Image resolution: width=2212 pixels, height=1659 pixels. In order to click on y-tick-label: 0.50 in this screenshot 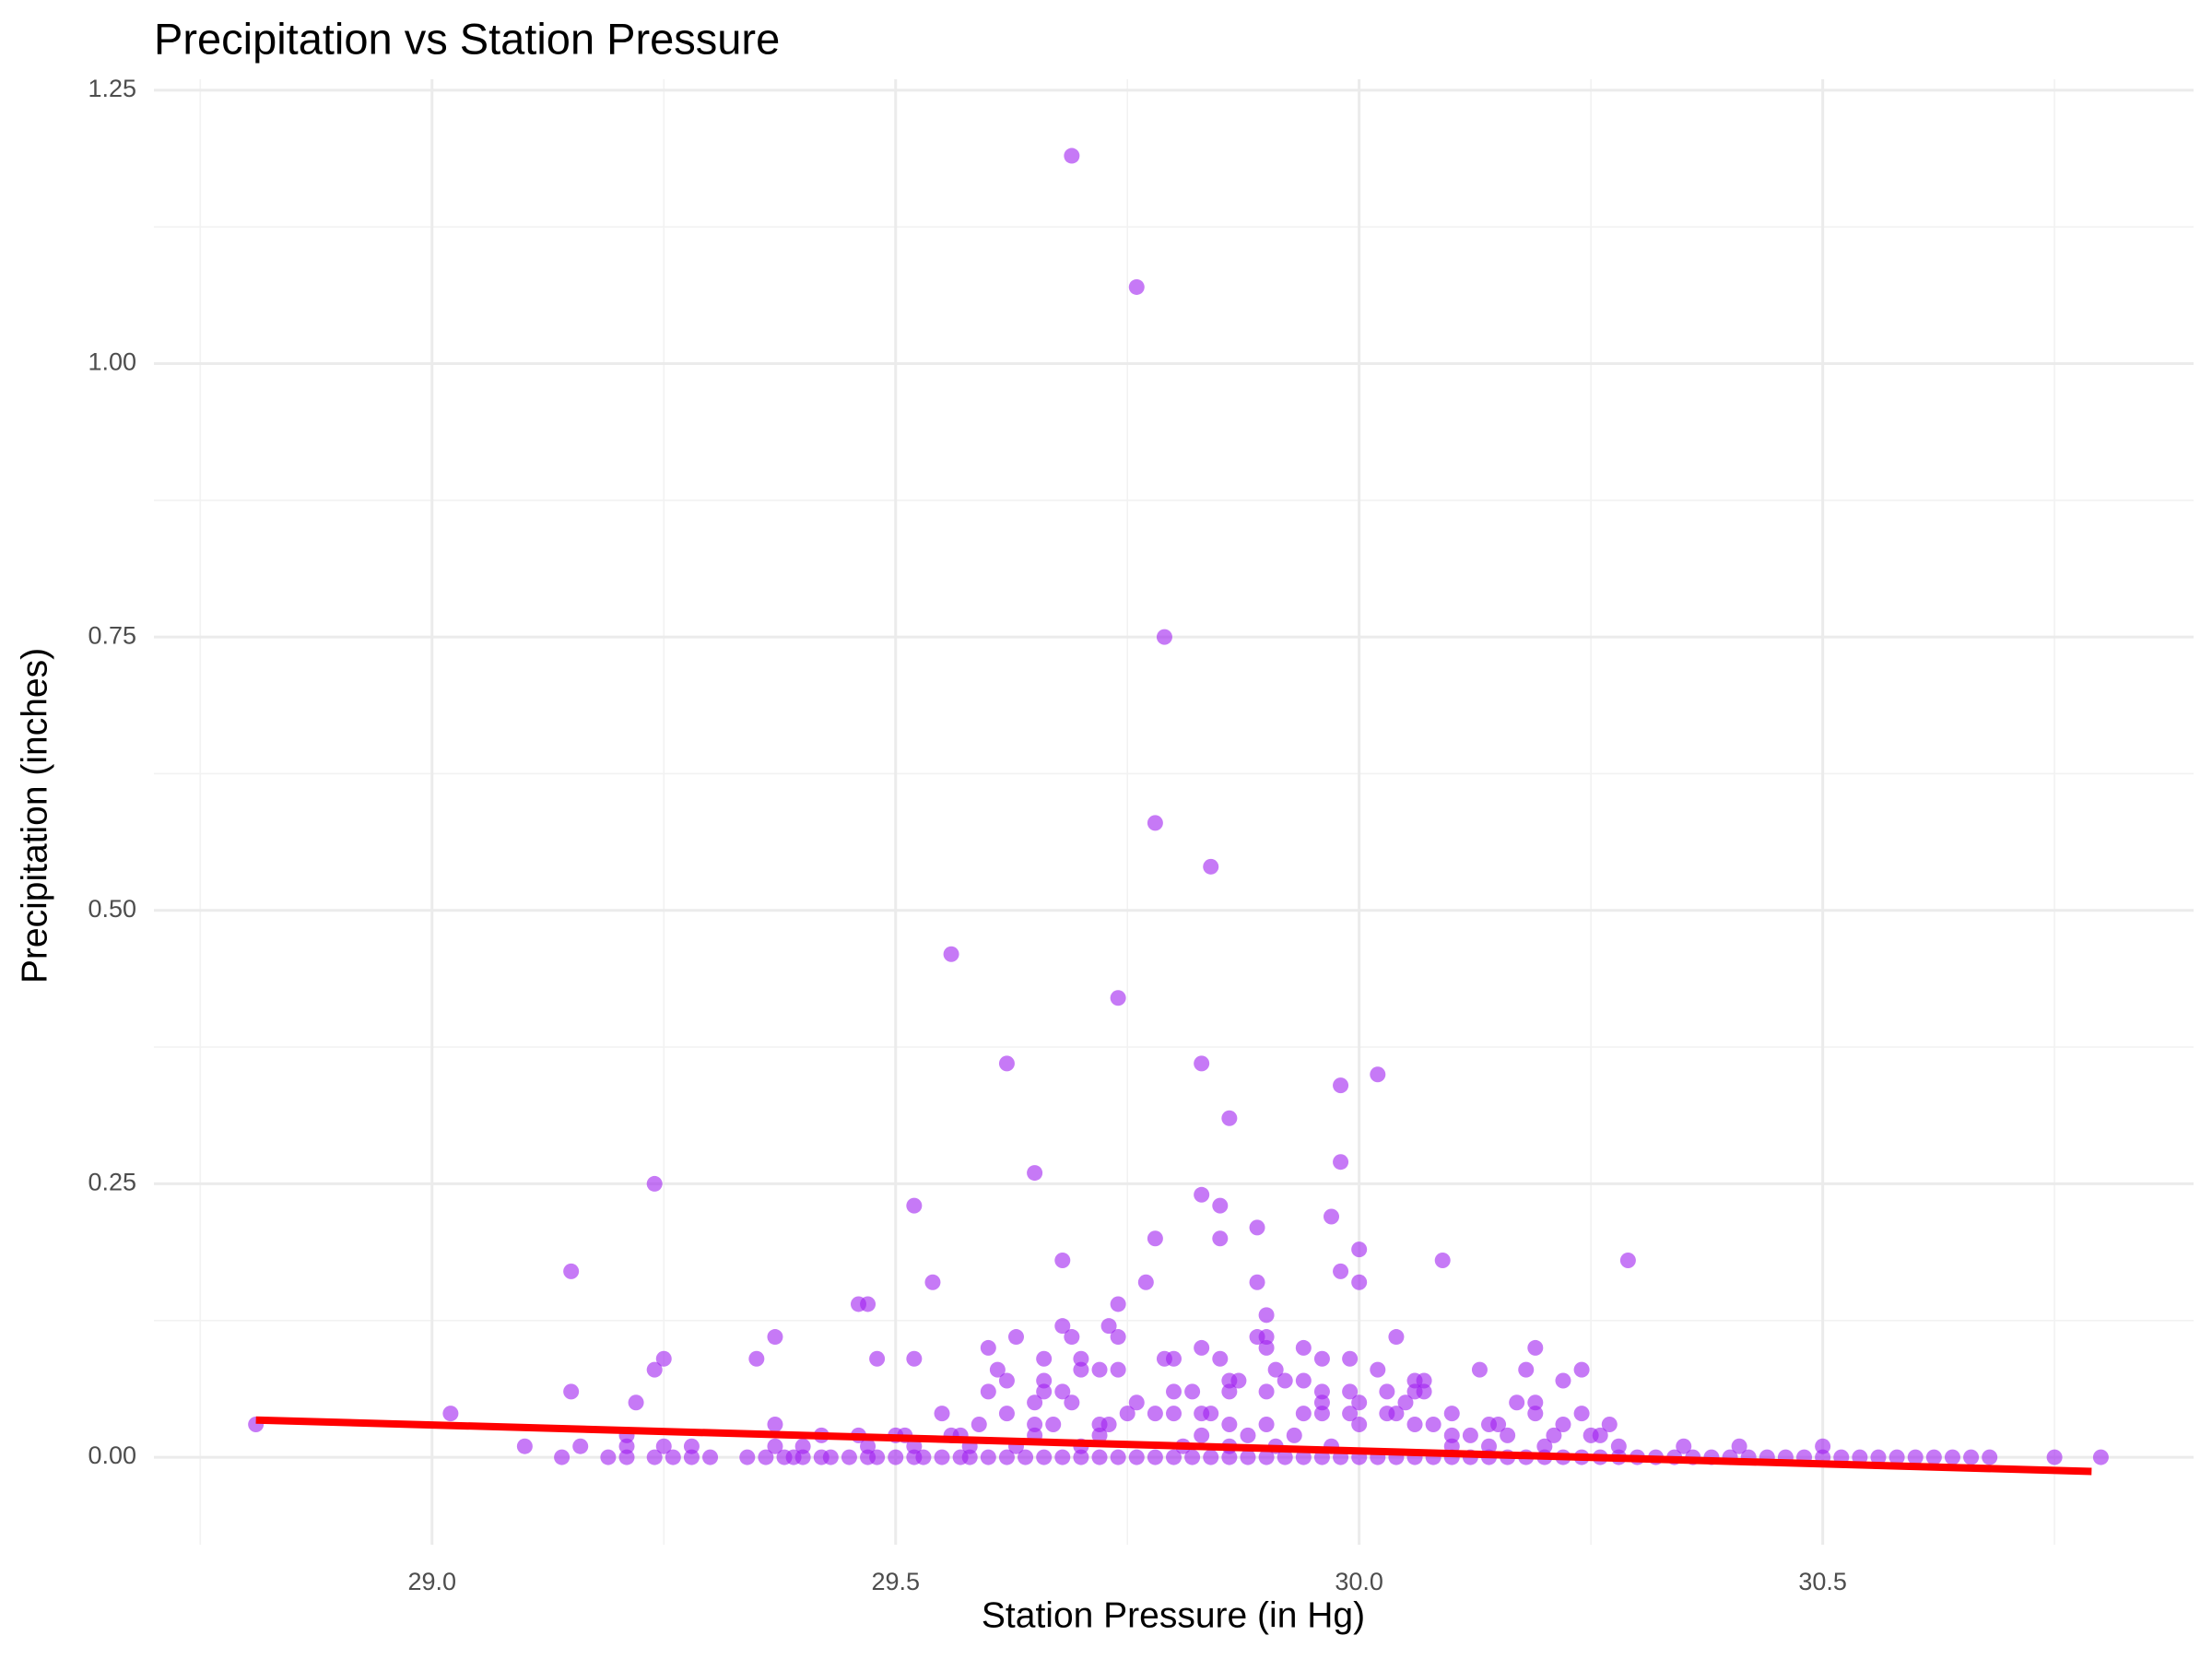, I will do `click(112, 909)`.